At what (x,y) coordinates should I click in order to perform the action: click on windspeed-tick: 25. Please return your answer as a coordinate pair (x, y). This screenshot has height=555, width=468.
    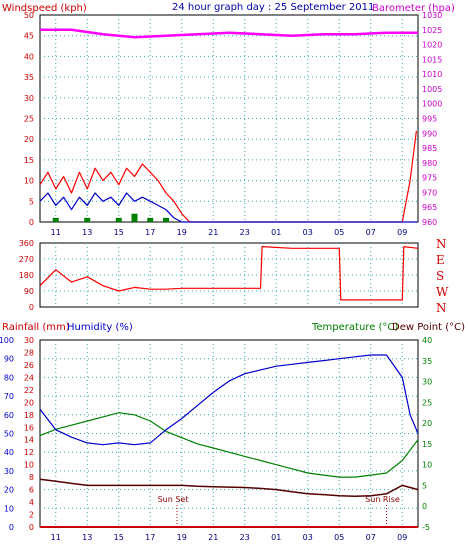
    Looking at the image, I should click on (29, 119).